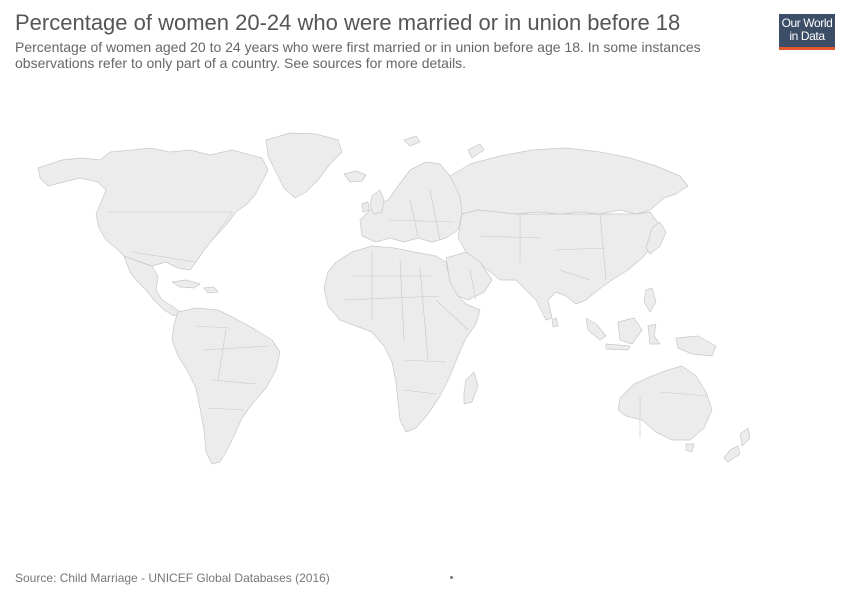  I want to click on sri-lanka, so click(555, 322).